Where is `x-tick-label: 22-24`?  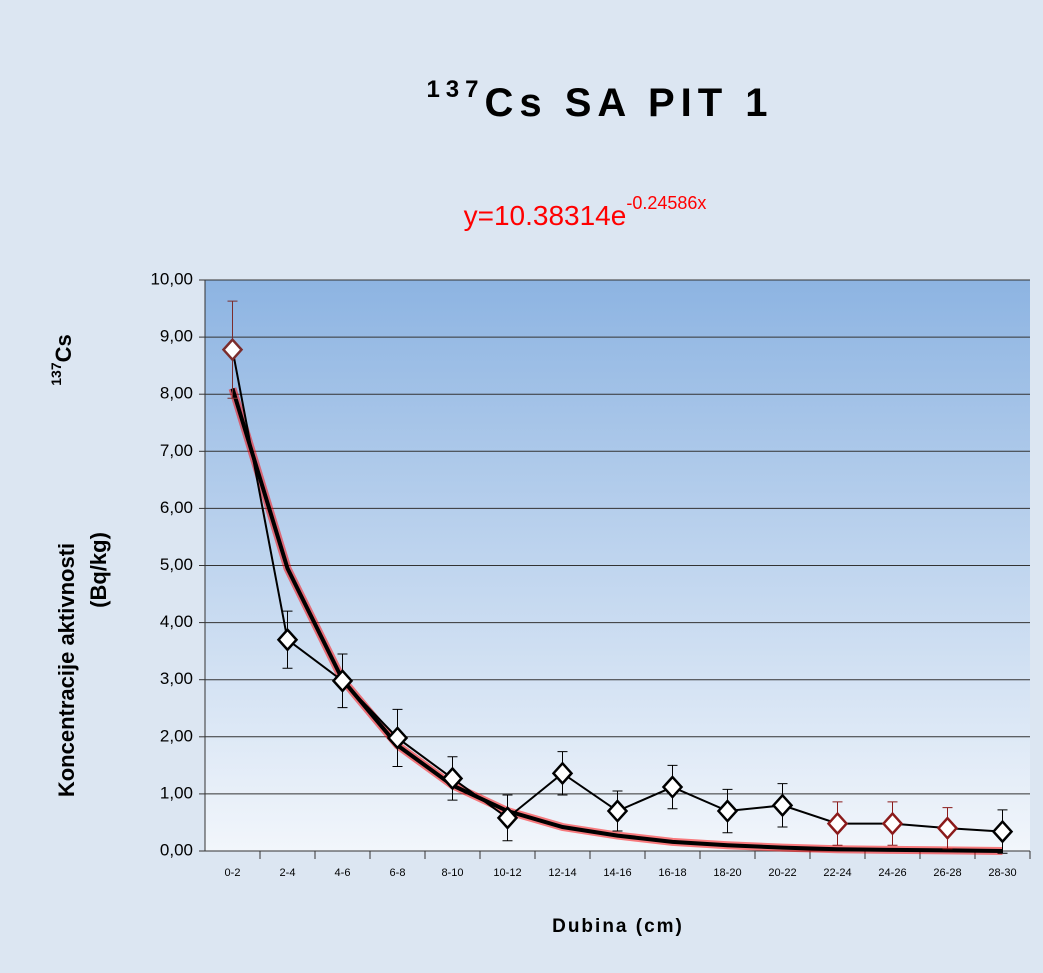 x-tick-label: 22-24 is located at coordinates (837, 873).